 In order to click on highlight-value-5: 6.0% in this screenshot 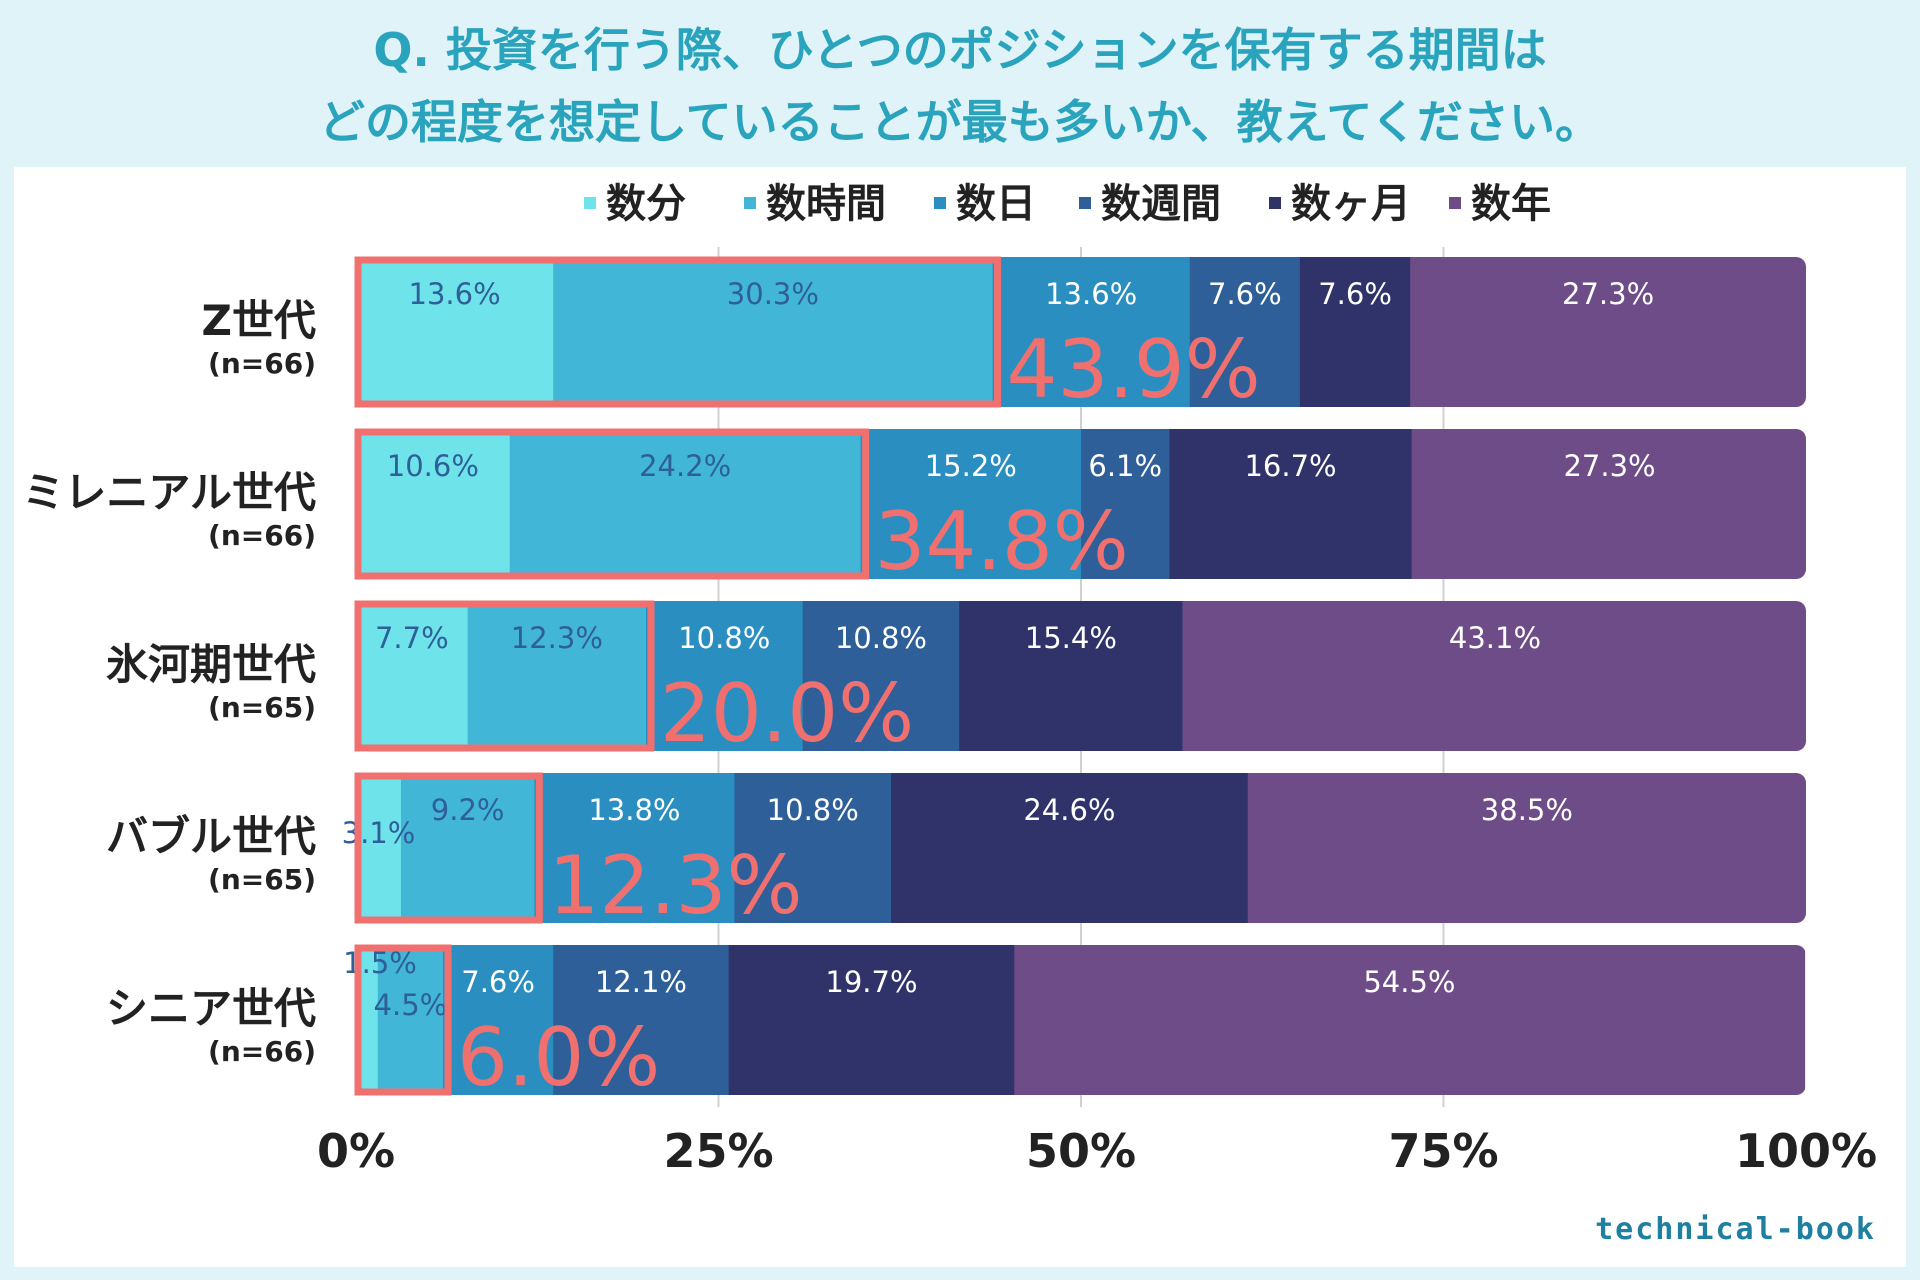, I will do `click(558, 1057)`.